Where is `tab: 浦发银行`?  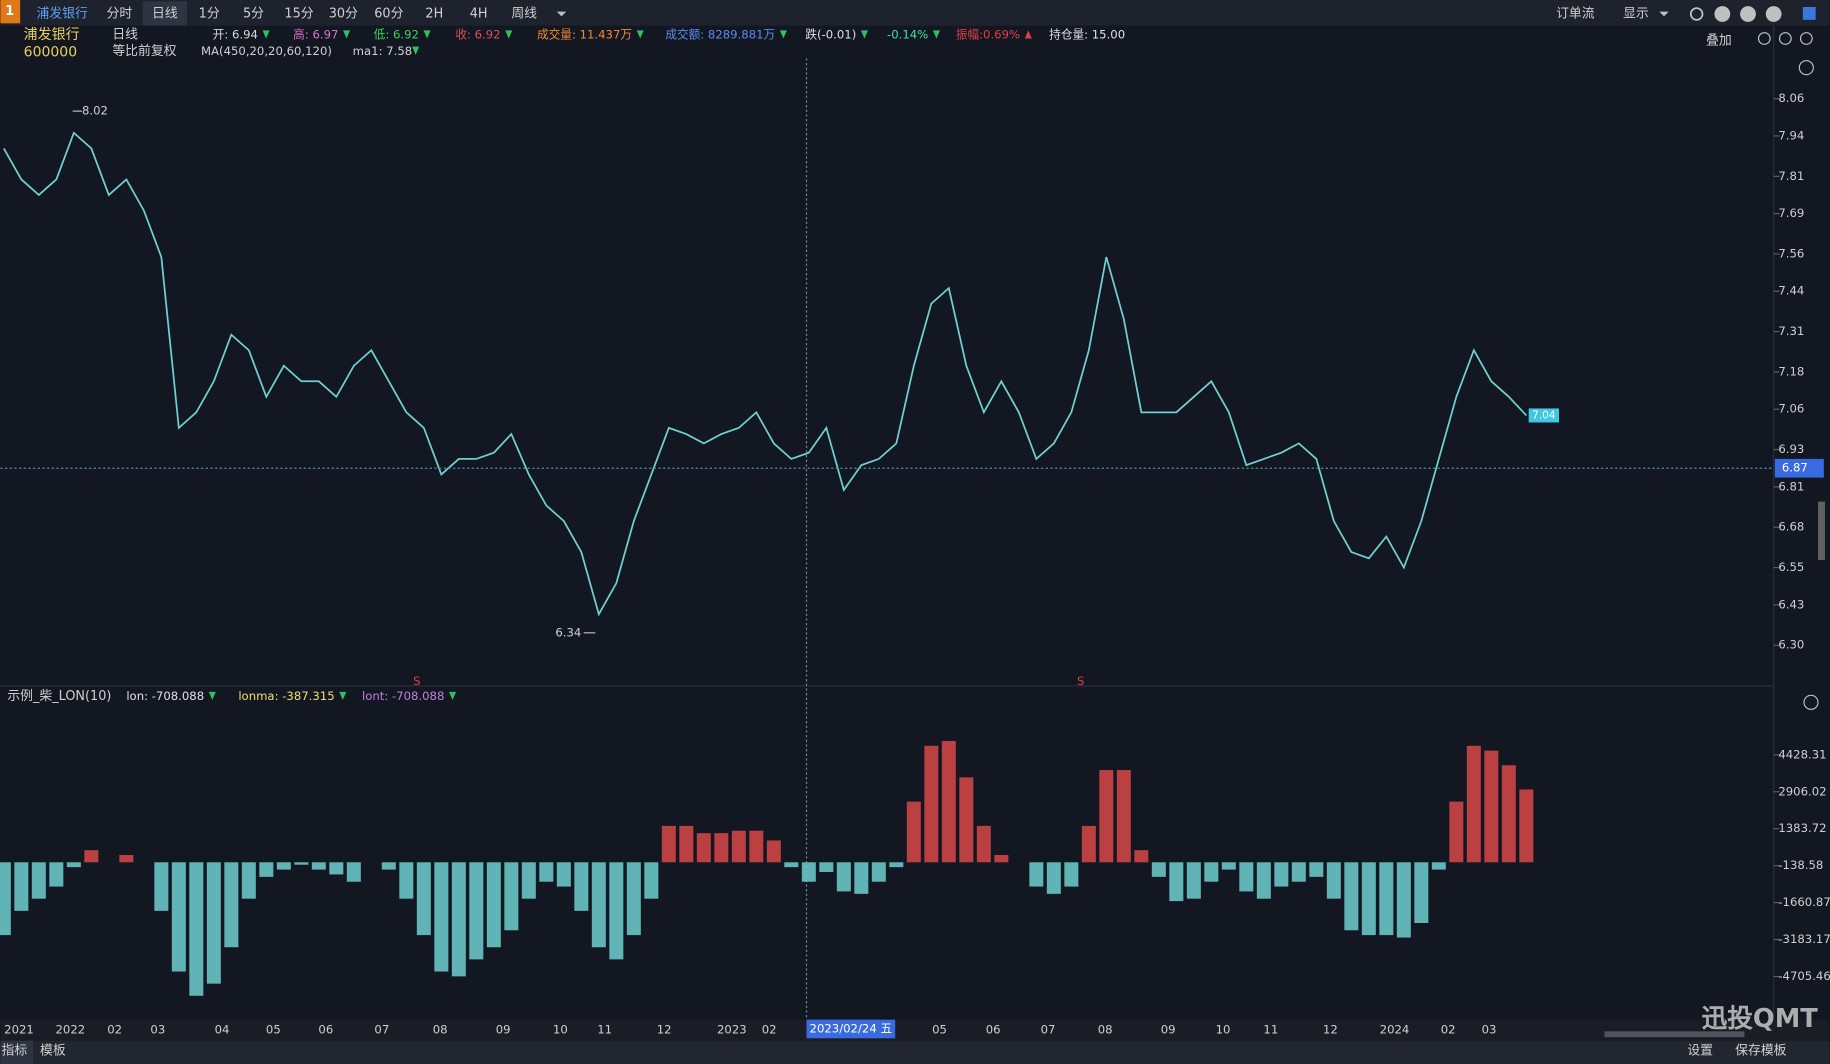
tab: 浦发银行 is located at coordinates (62, 14).